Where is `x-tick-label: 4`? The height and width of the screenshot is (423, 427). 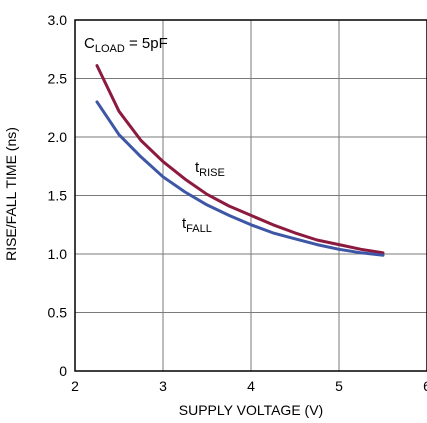 x-tick-label: 4 is located at coordinates (251, 386).